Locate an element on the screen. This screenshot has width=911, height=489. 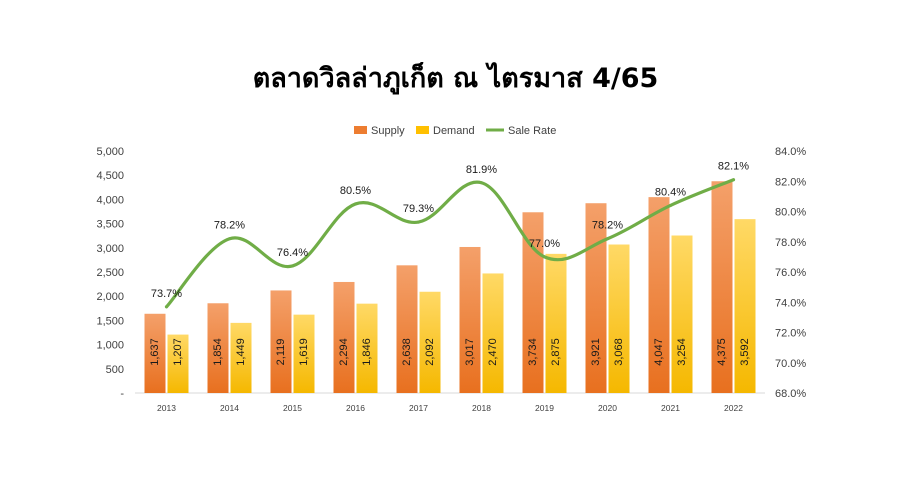
y-left-tick-label: 3,500 is located at coordinates (110, 225).